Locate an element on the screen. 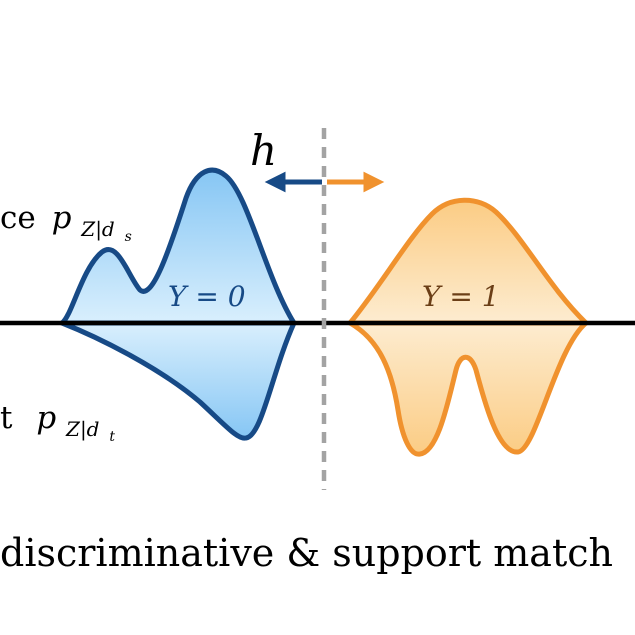 Image resolution: width=635 pixels, height=635 pixels. target-class0-density is located at coordinates (178, 380).